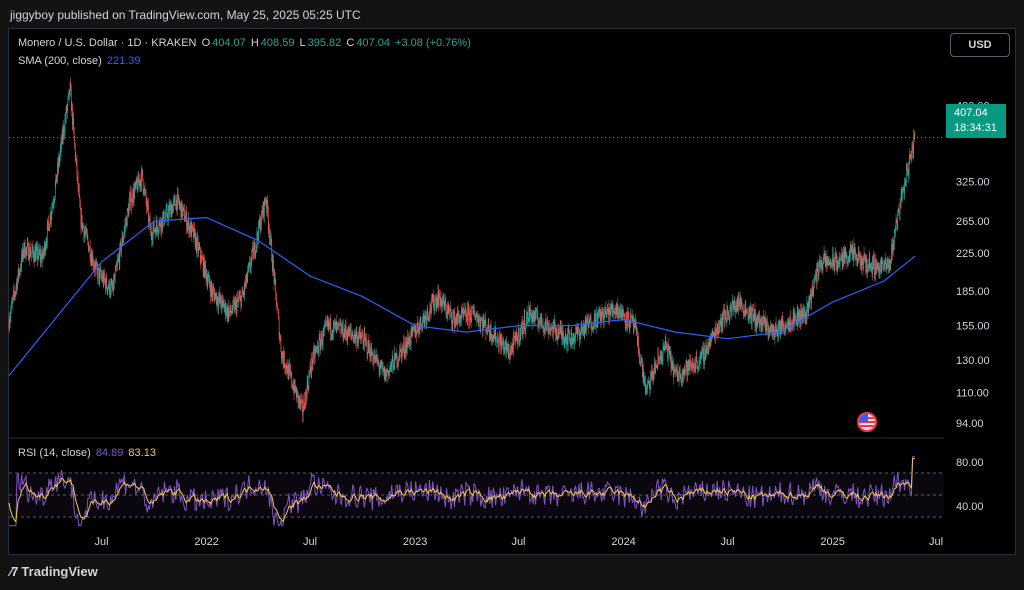  I want to click on us-flag-icon, so click(867, 422).